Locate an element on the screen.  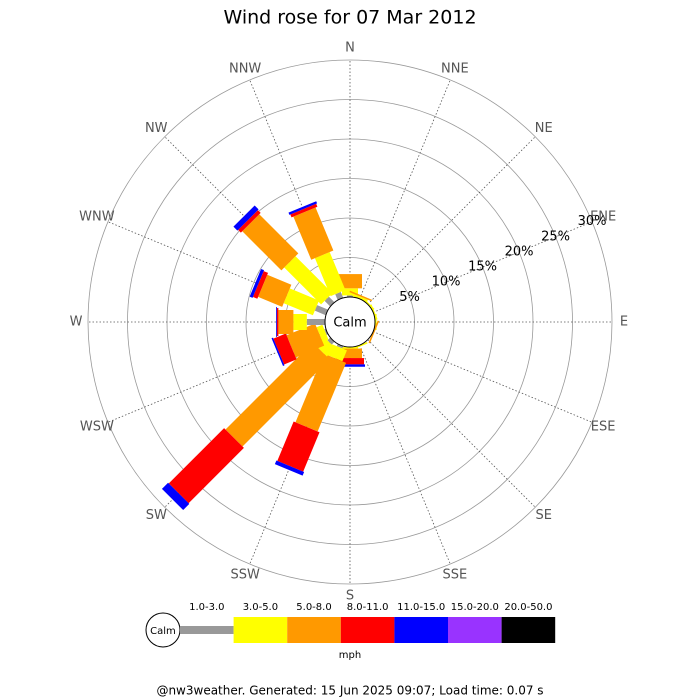
legend-label: 11.0-15.0 is located at coordinates (421, 607).